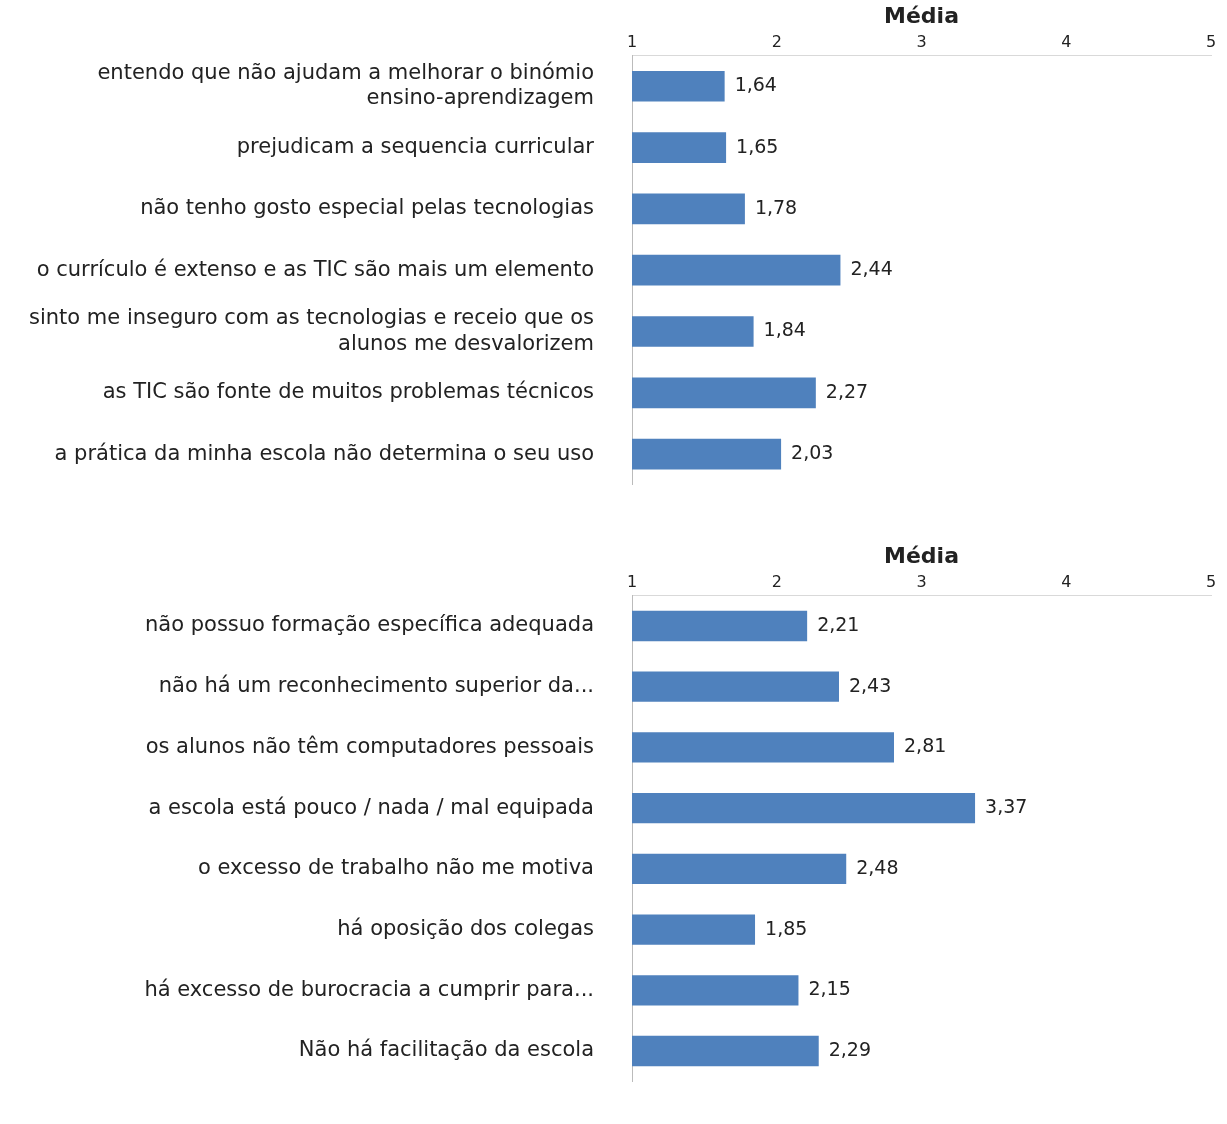  I want to click on y-tick-label: sinto me inseguro com as tecnologias e receio que os alunos me desvalorizem, so click(311, 330).